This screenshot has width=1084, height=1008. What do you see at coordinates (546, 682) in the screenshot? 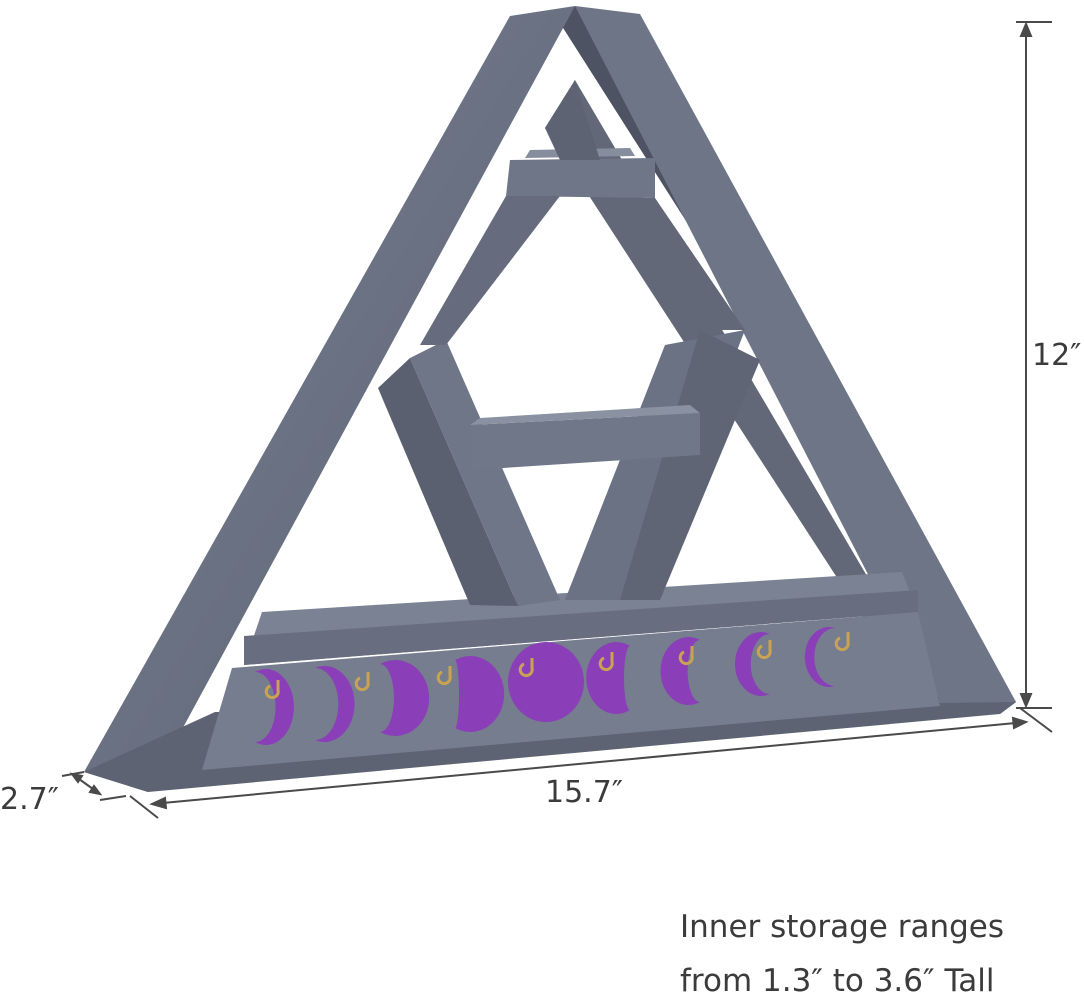
I see `moon-phase-full` at bounding box center [546, 682].